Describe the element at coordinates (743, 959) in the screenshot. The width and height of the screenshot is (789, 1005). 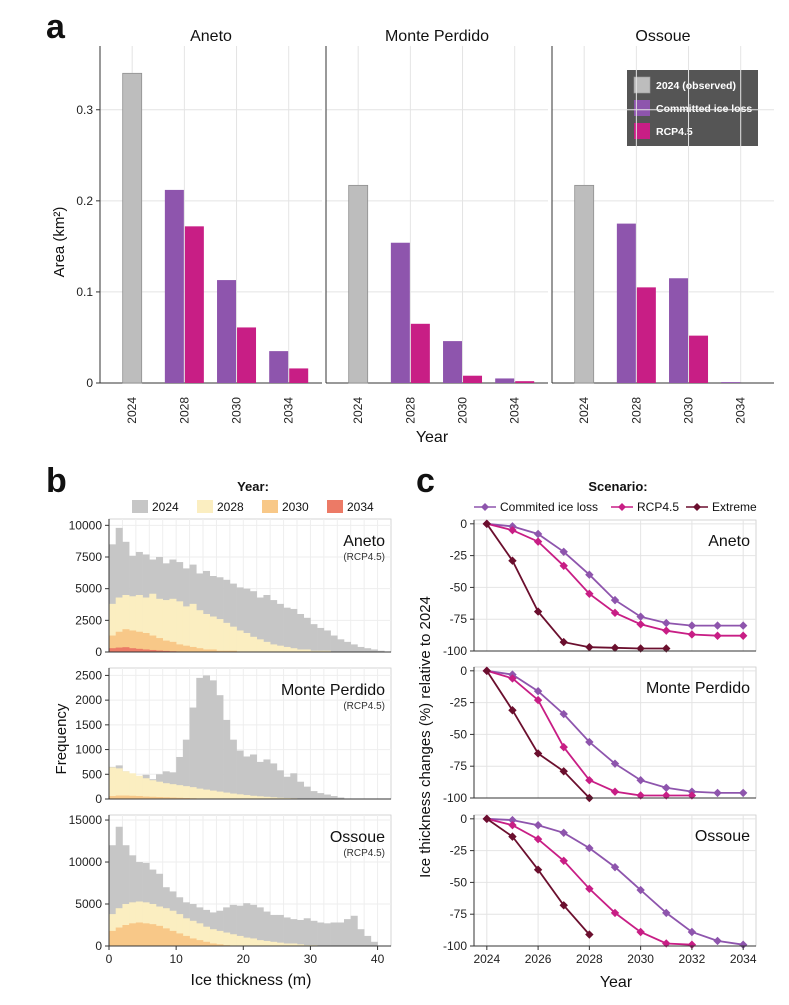
I see `x-tick-label: 2034` at that location.